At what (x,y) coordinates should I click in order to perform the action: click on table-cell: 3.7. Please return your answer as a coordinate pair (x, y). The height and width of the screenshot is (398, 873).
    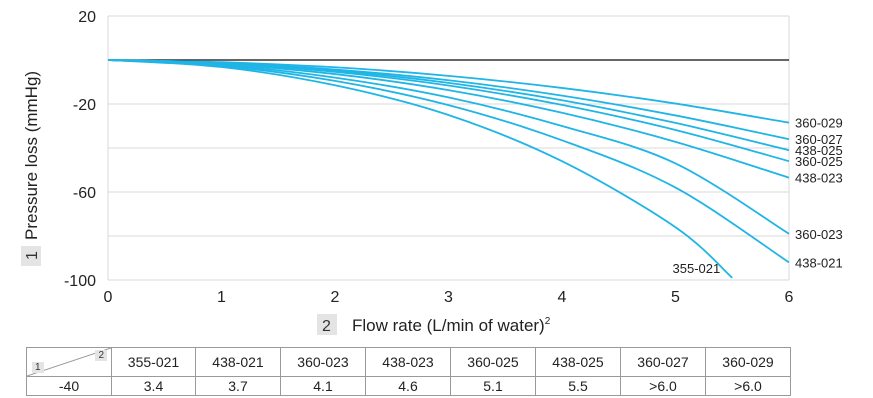
    Looking at the image, I should click on (238, 386).